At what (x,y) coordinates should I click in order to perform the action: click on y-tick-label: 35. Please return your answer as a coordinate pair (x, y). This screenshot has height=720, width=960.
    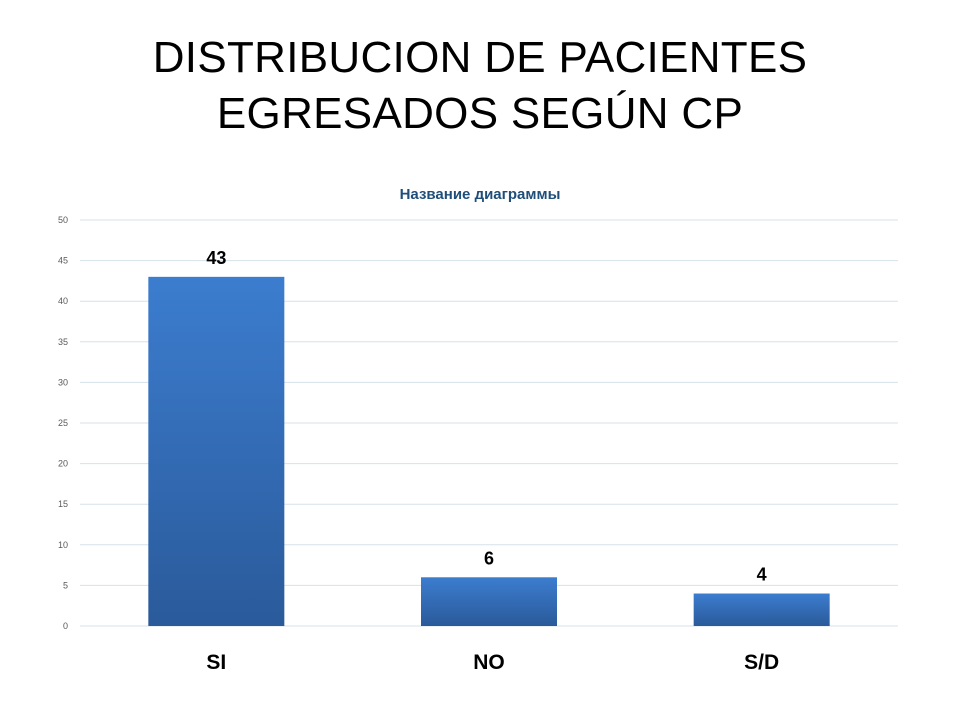
    Looking at the image, I should click on (63, 342).